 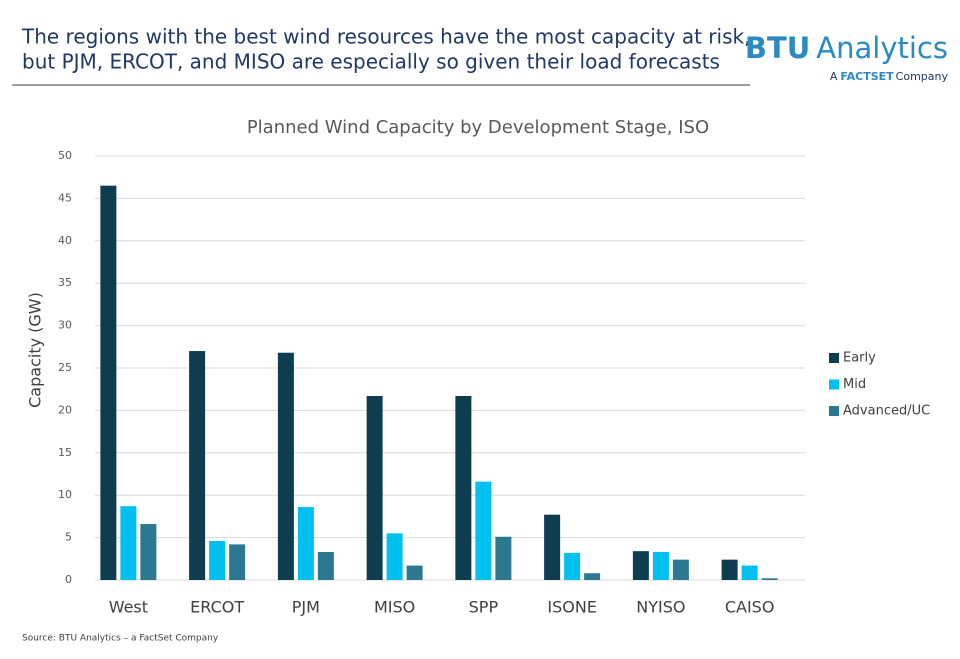 I want to click on legend-label: Mid, so click(x=854, y=384).